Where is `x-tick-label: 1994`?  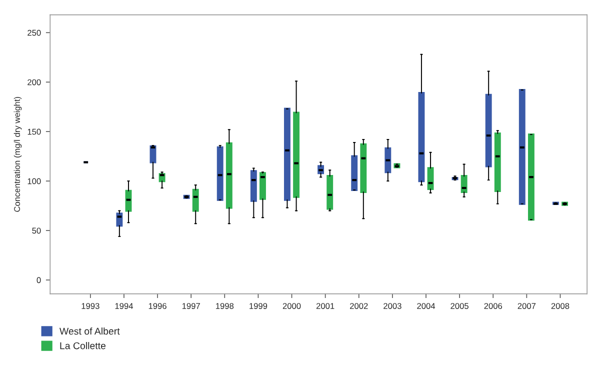
x-tick-label: 1994 is located at coordinates (124, 306).